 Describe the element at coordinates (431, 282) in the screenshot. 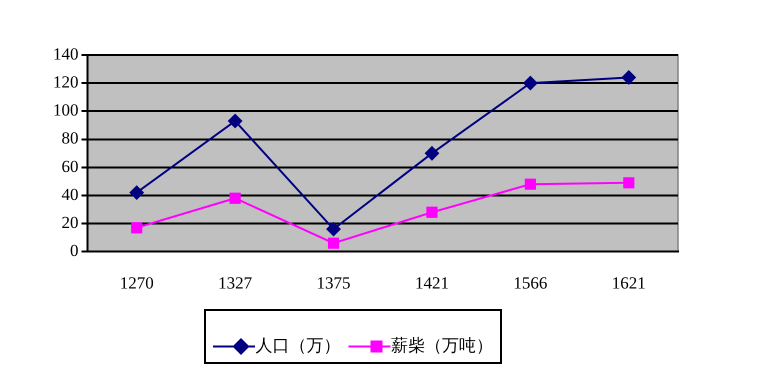

I see `x-tick-label: 1421` at that location.